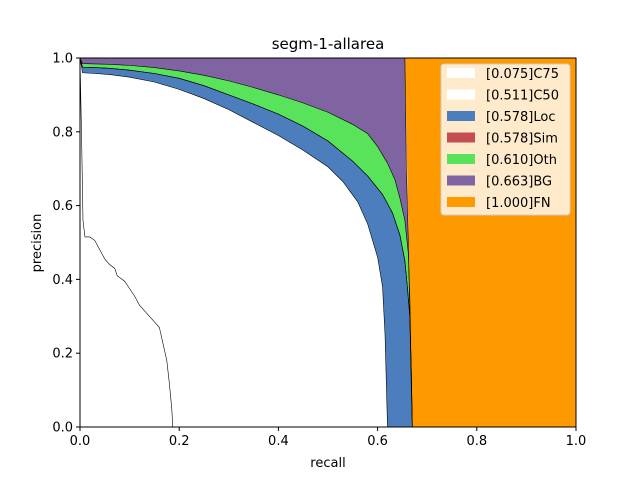 This screenshot has height=480, width=640. Describe the element at coordinates (62, 59) in the screenshot. I see `y-tick-label: 1.0` at that location.